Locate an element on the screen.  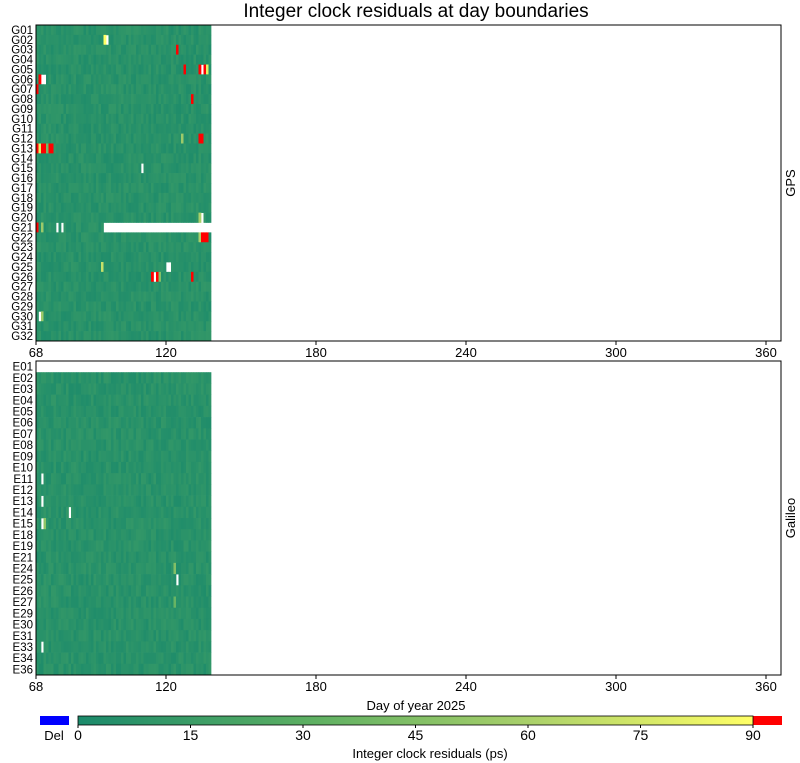
heatmap-row is located at coordinates (124, 247).